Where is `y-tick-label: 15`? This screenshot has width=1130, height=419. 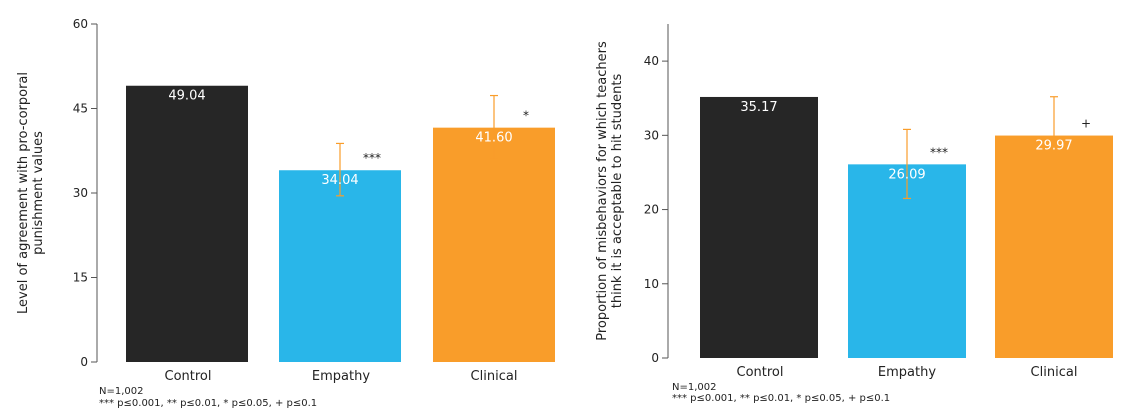
y-tick-label: 15 is located at coordinates (80, 278).